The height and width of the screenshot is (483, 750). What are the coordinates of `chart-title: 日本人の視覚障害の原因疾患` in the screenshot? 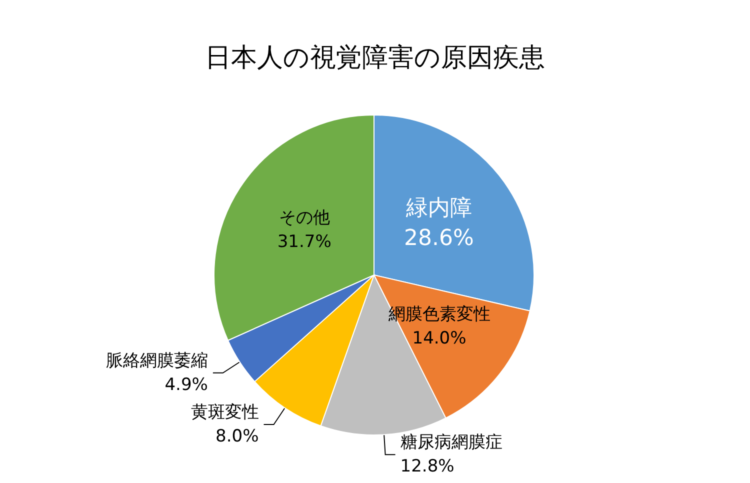 It's located at (375, 58).